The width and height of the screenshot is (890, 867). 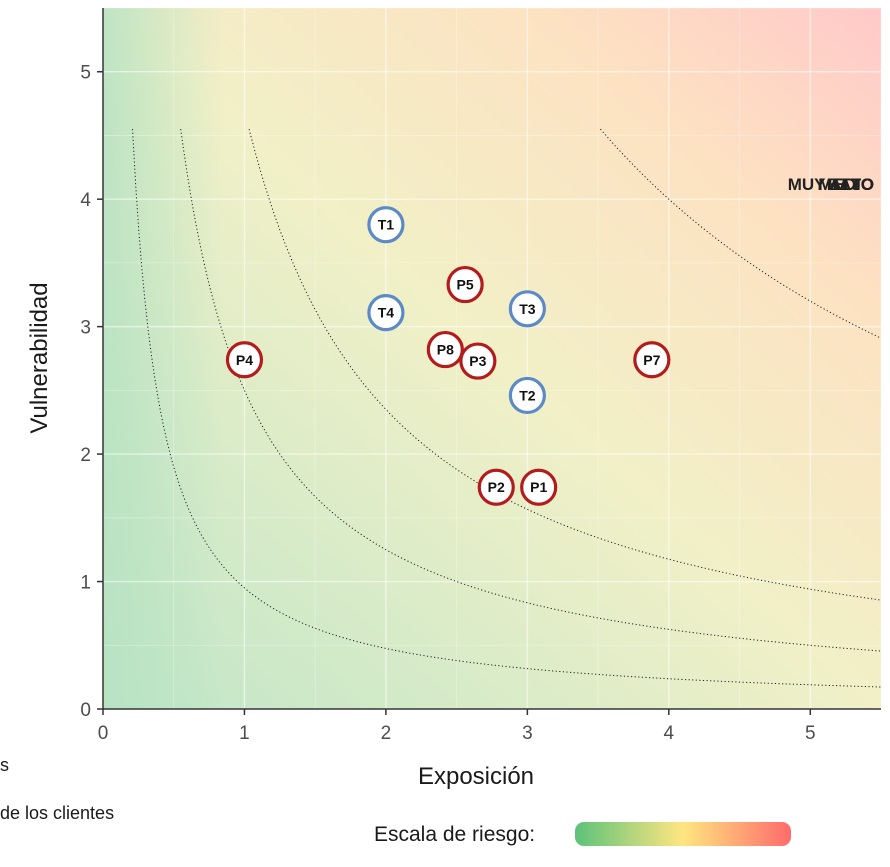 I want to click on data-point-label: P3, so click(x=477, y=361).